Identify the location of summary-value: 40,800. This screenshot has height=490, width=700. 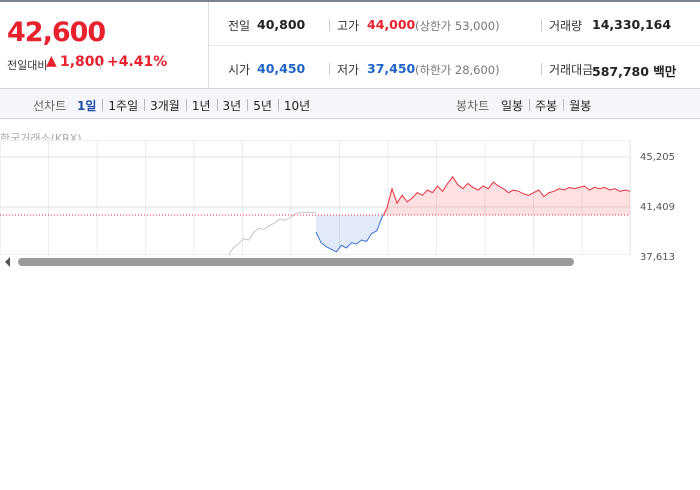
(281, 24).